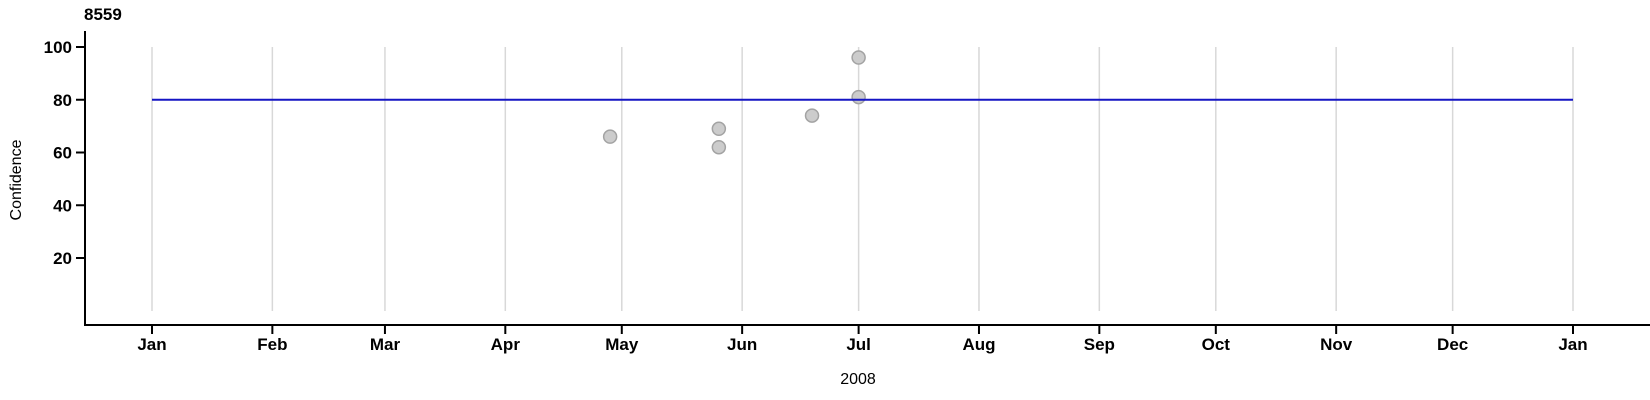  Describe the element at coordinates (858, 379) in the screenshot. I see `x-axis-title: 2008` at that location.